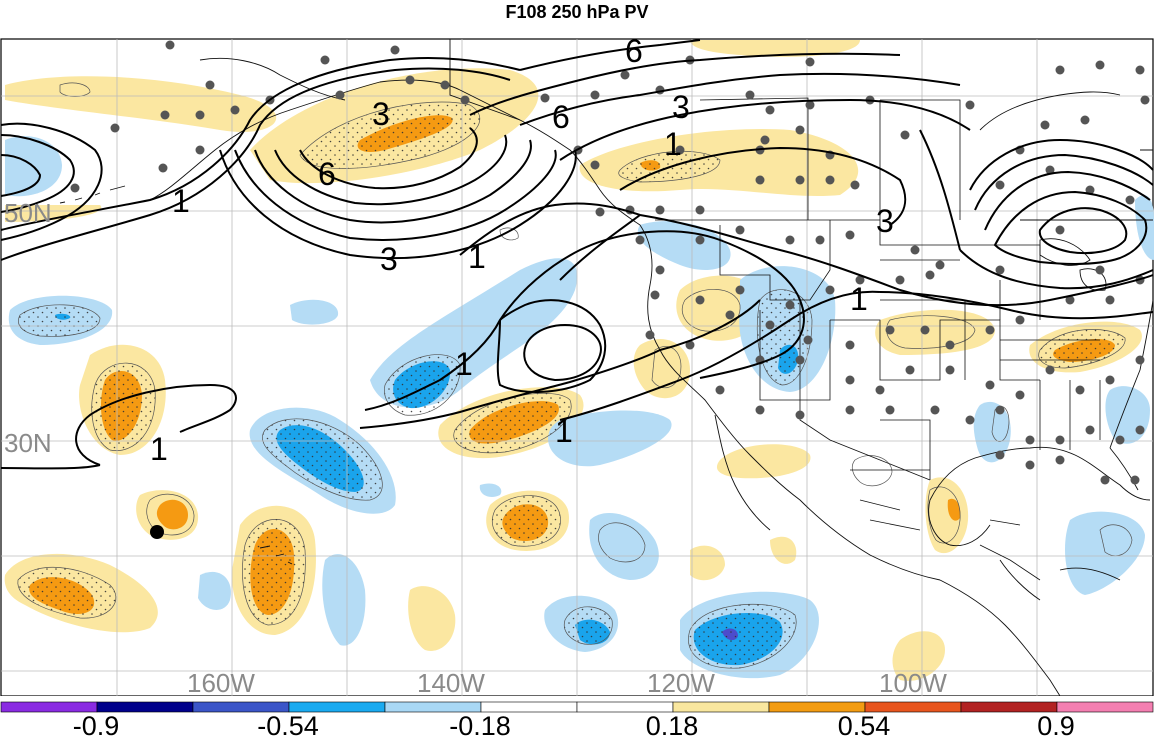 This screenshot has width=1154, height=739. I want to click on colorbar-tick-label: -0.54, so click(288, 725).